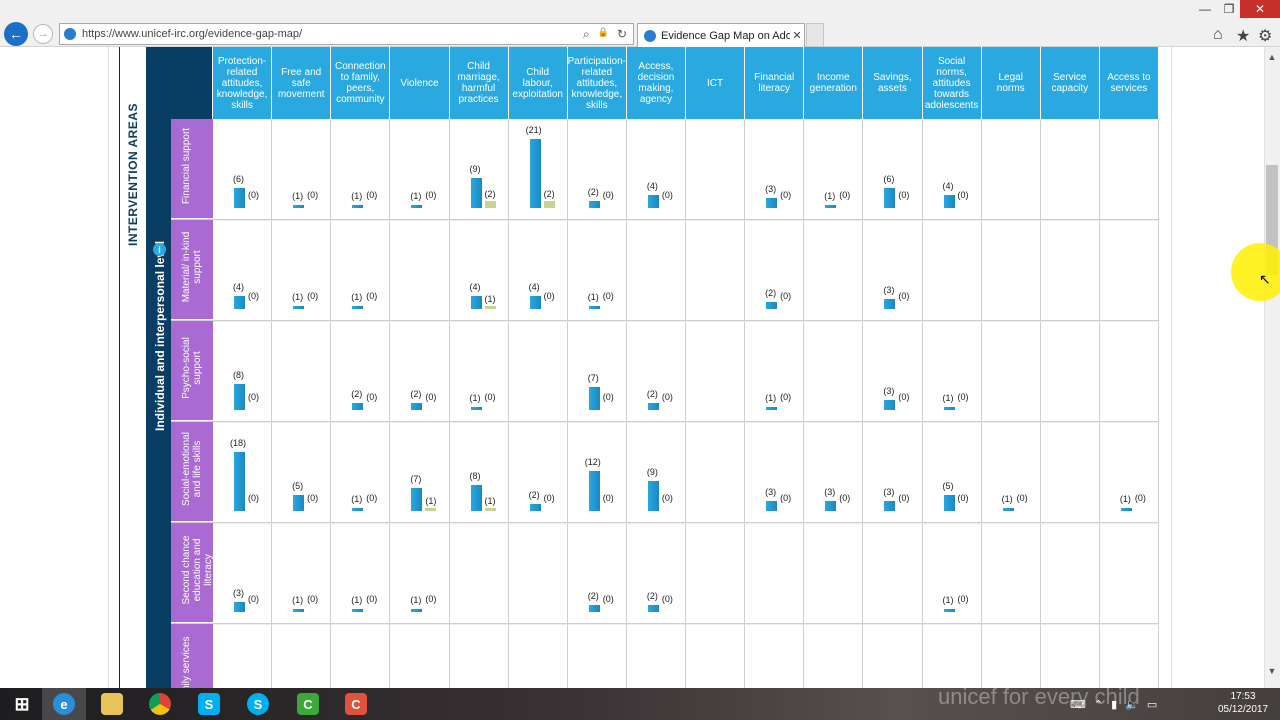 This screenshot has width=1280, height=720. Describe the element at coordinates (893, 169) in the screenshot. I see `map-cell: (6) (0)` at that location.